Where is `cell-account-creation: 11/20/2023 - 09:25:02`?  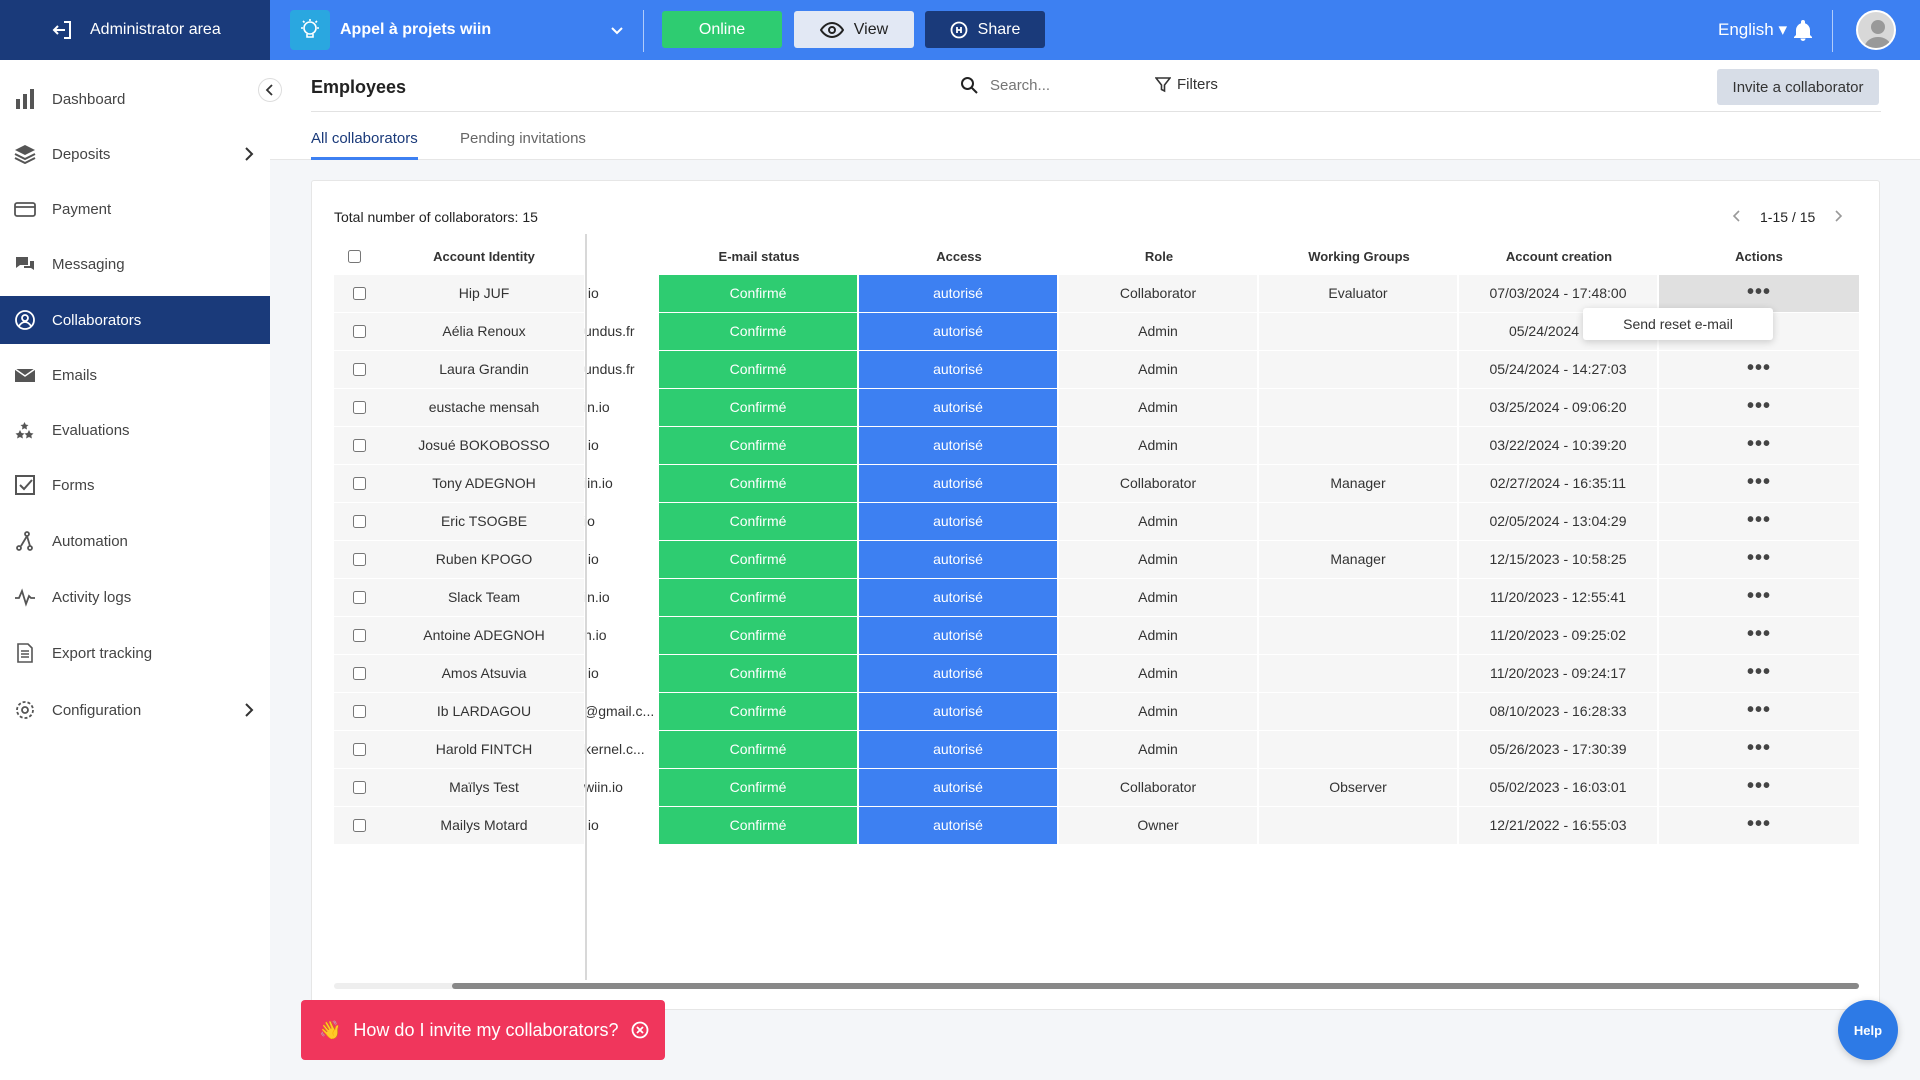 cell-account-creation: 11/20/2023 - 09:25:02 is located at coordinates (1558, 635).